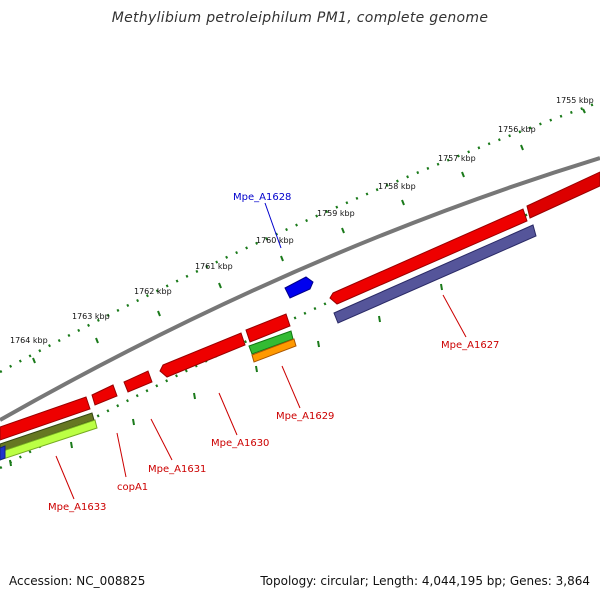 Image resolution: width=600 pixels, height=600 pixels. I want to click on scale-label: 1757 kbp, so click(457, 158).